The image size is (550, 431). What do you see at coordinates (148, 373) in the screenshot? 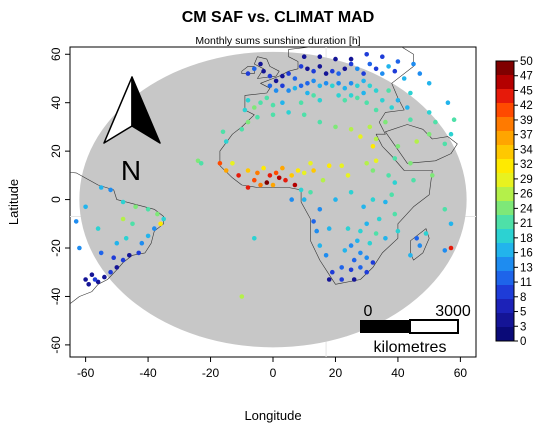
I see `x-tick-label: -40` at bounding box center [148, 373].